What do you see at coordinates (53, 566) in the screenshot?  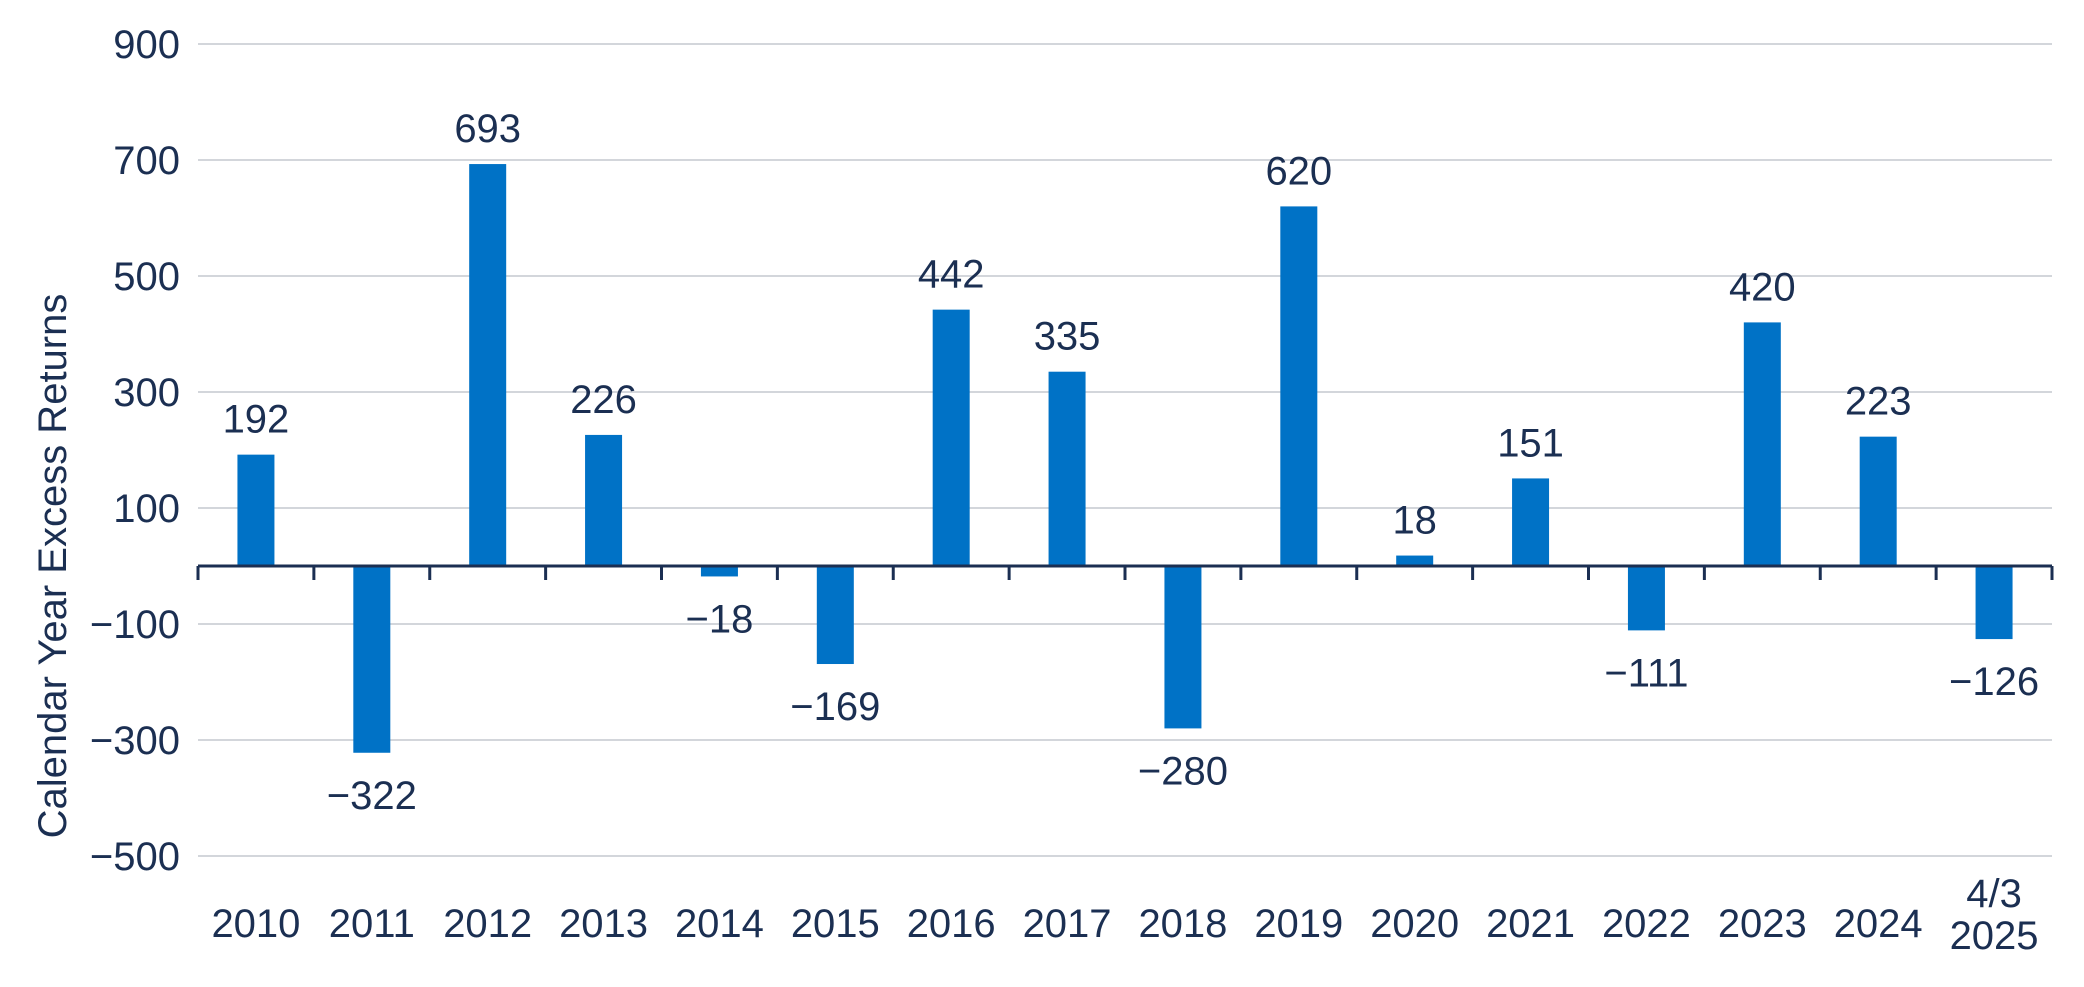 I see `y-axis-title: Calendar Year Excess Returns` at bounding box center [53, 566].